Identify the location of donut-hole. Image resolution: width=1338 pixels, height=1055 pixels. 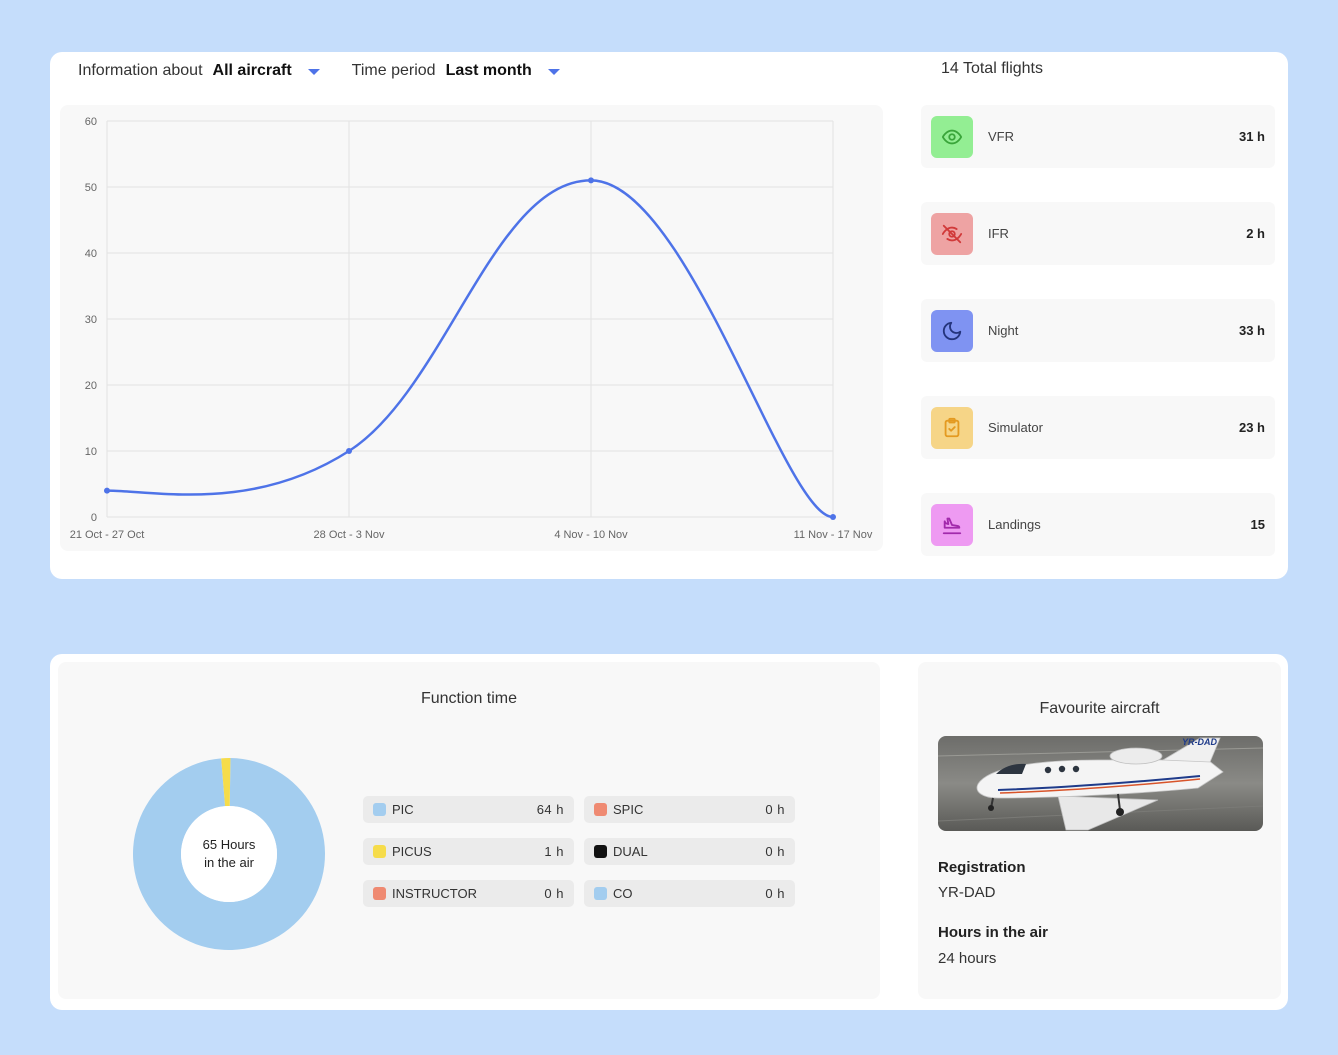
(229, 854).